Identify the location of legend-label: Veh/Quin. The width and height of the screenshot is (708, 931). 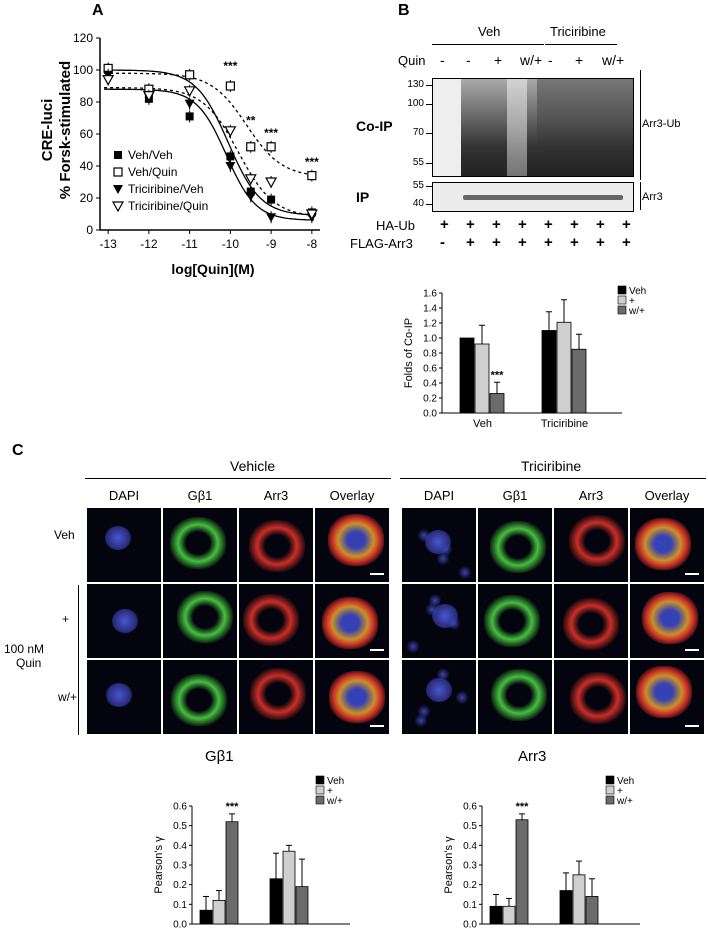
(152, 172).